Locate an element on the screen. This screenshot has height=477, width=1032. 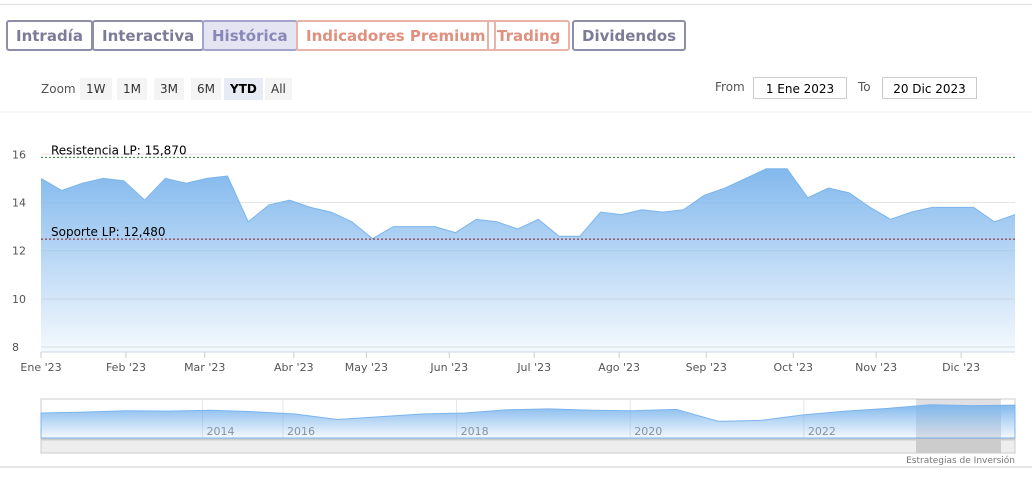
level-label: Resistencia LP: 15,870 is located at coordinates (119, 150).